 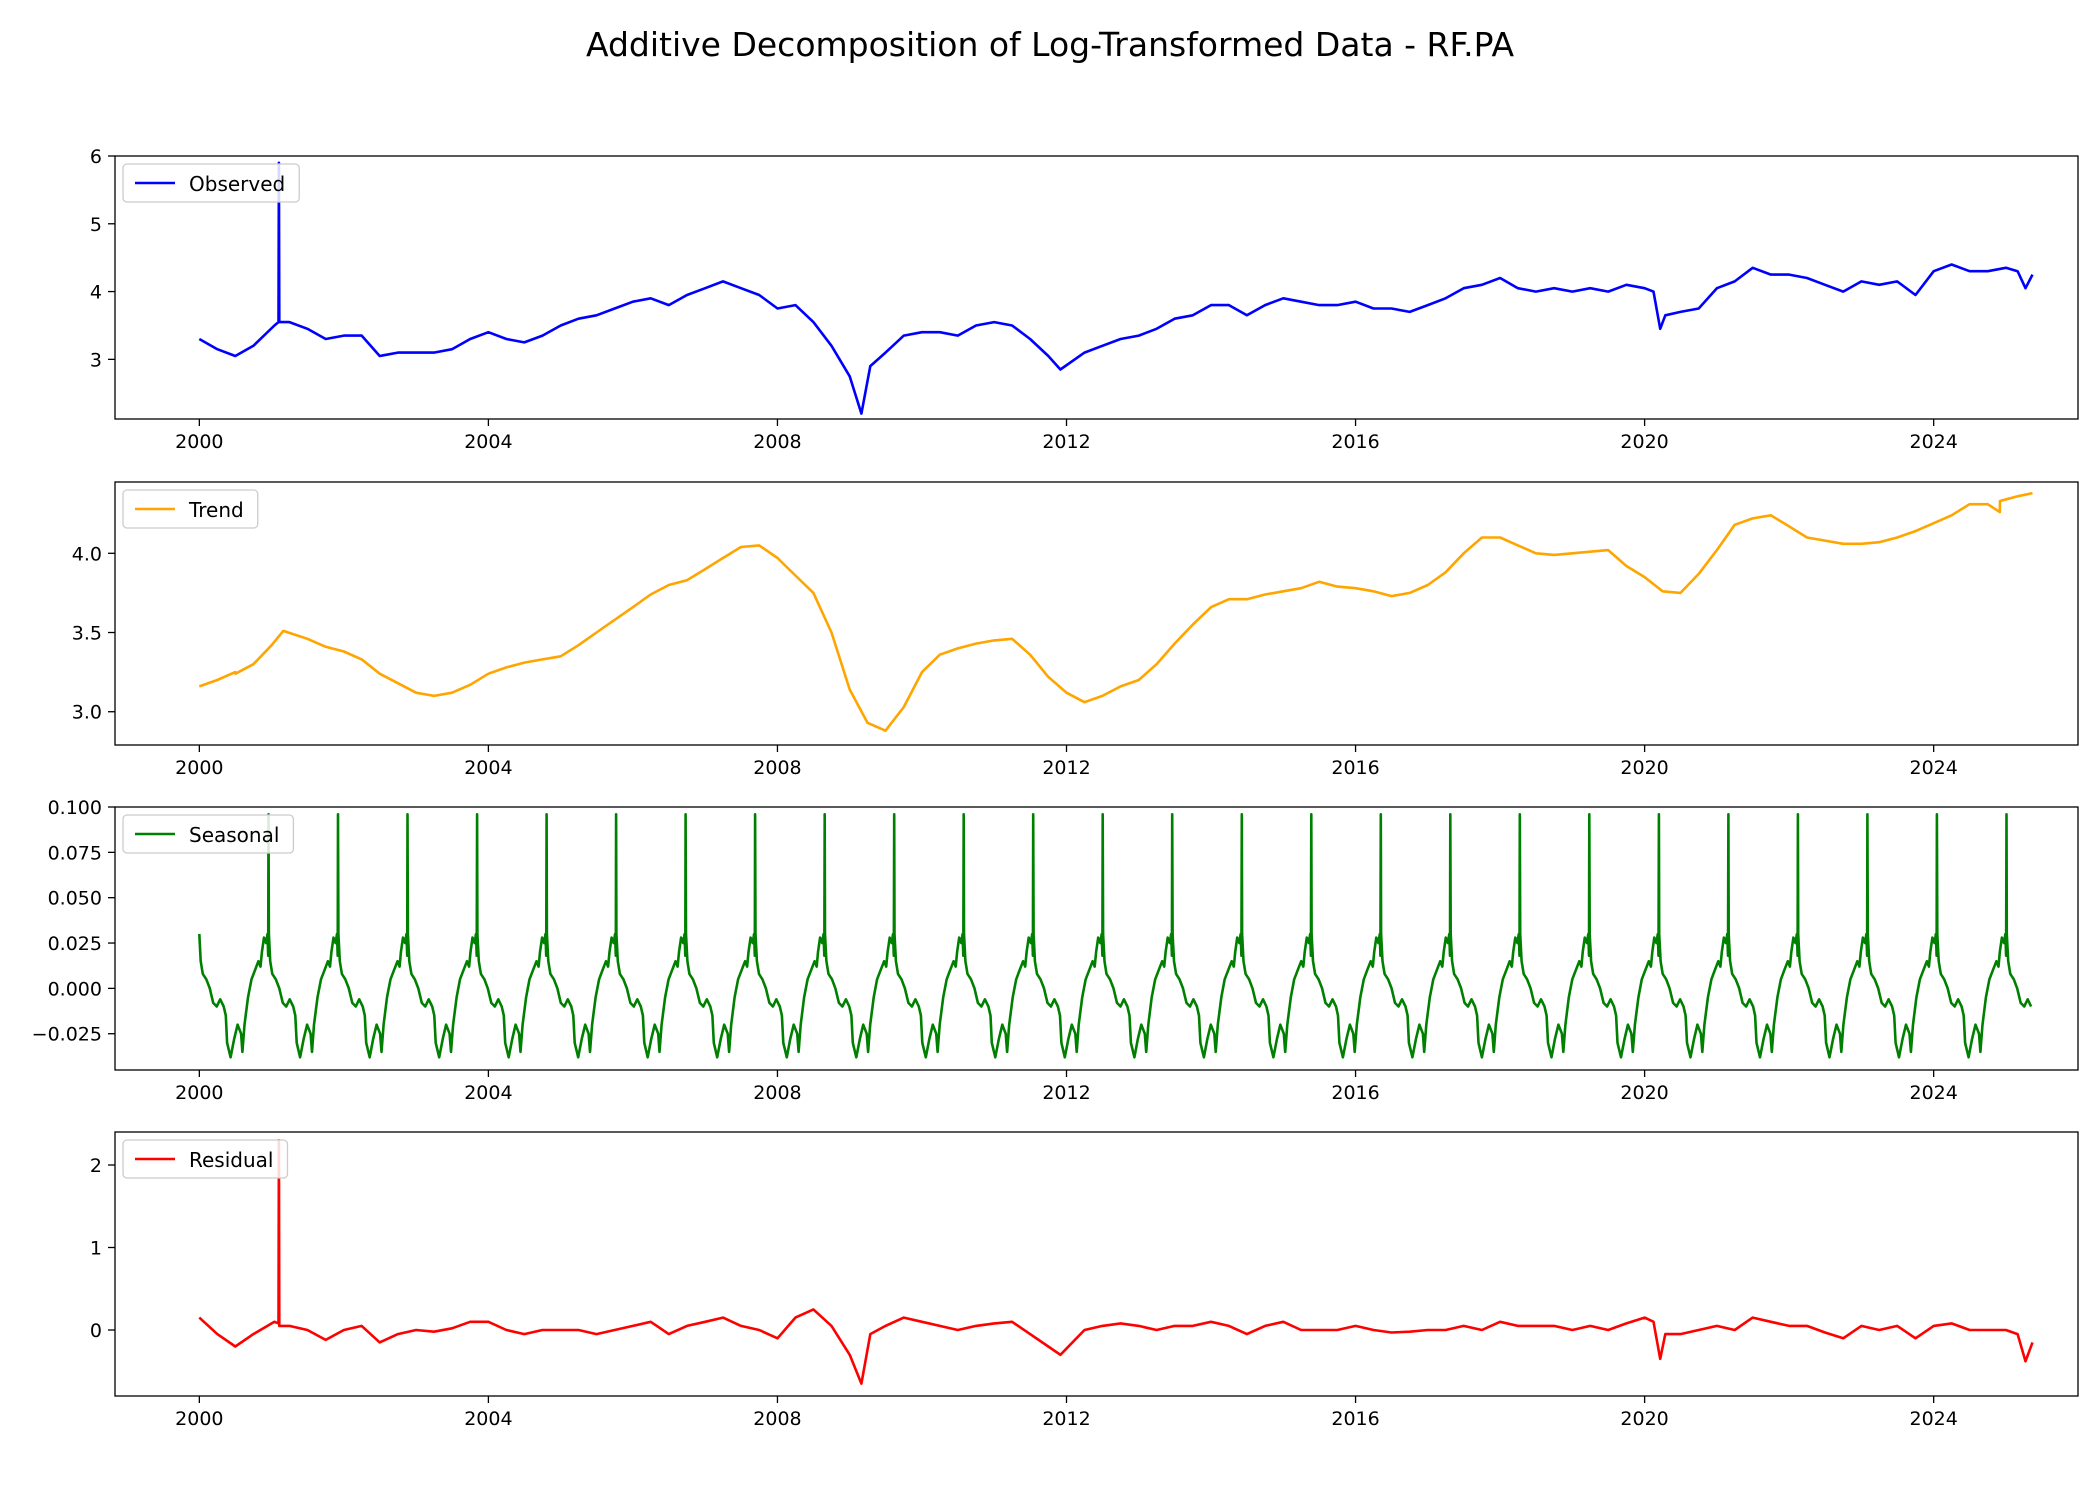 I want to click on y-tick-label: 0.075, so click(x=75, y=853).